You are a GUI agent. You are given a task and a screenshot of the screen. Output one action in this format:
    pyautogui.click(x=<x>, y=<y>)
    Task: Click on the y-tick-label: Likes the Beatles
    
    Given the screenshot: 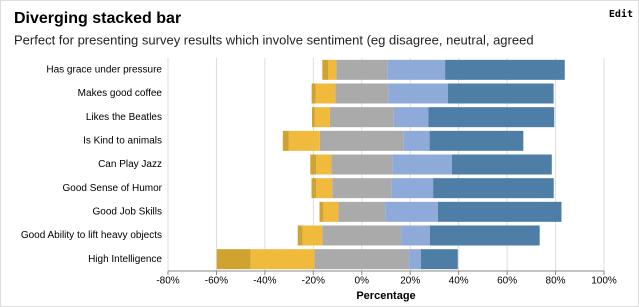 What is the action you would take?
    pyautogui.click(x=124, y=117)
    